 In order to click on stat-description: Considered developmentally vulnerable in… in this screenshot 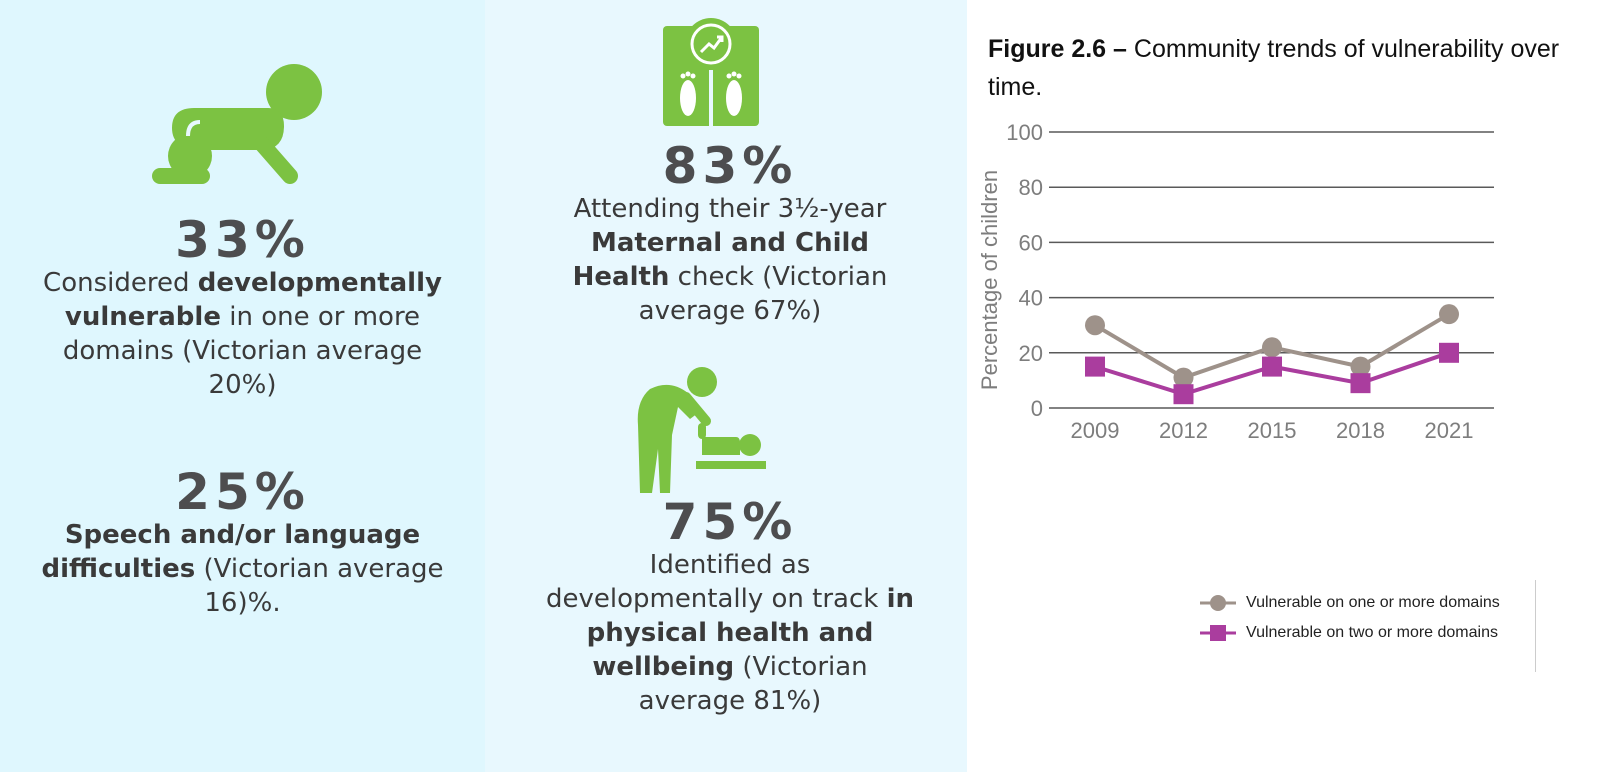, I will do `click(242, 334)`.